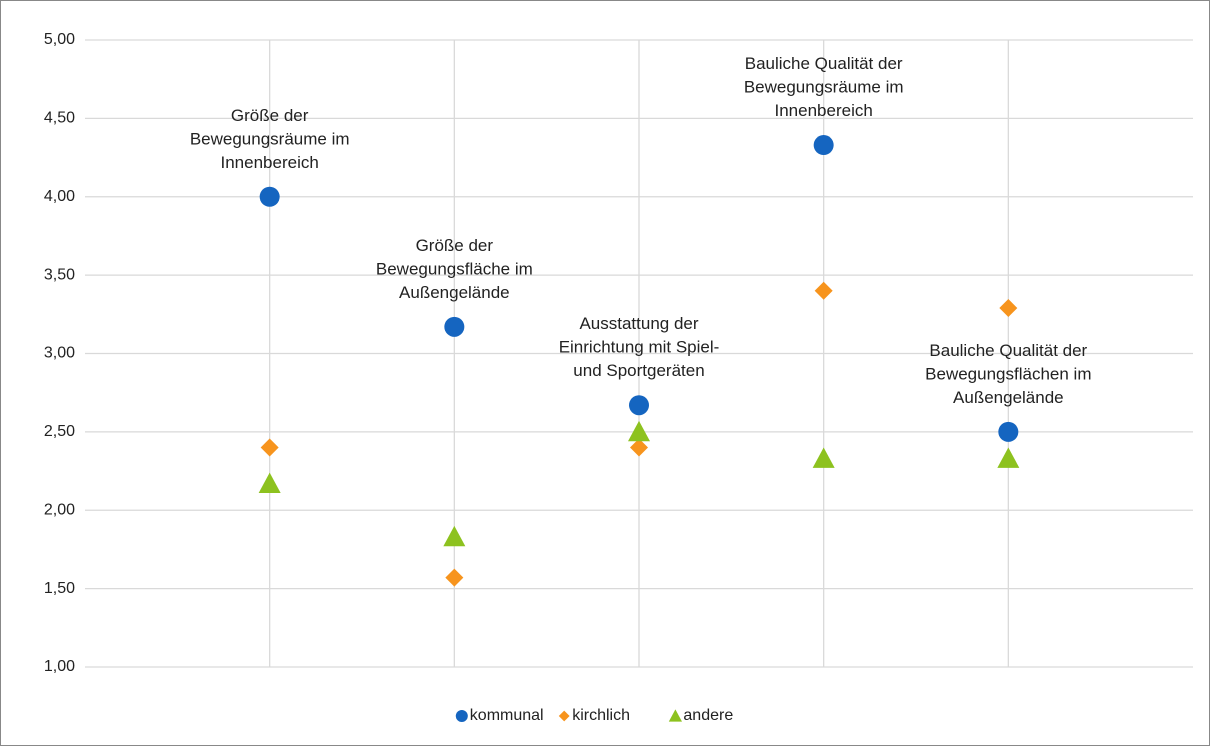  What do you see at coordinates (59, 274) in the screenshot?
I see `y-tick-label: 3,50` at bounding box center [59, 274].